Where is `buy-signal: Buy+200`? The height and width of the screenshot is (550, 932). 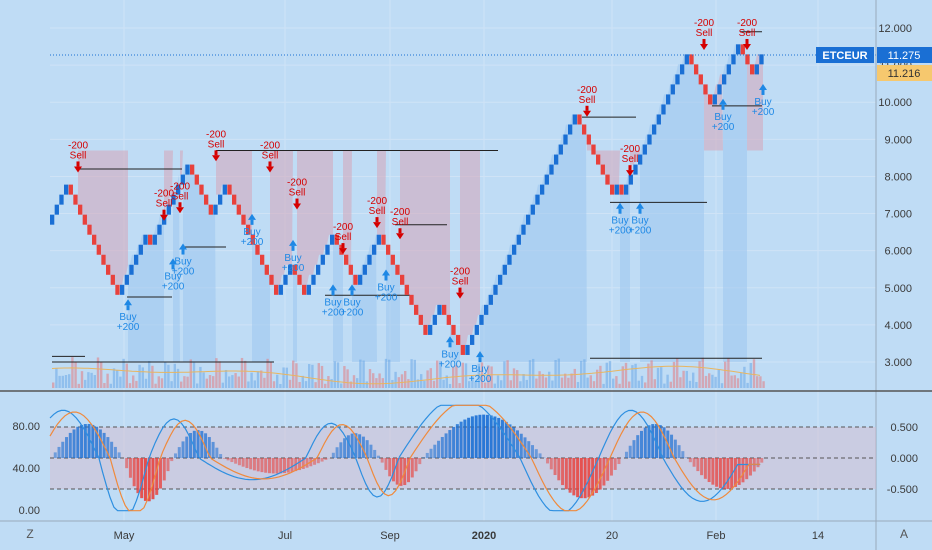 buy-signal: Buy+200 is located at coordinates (173, 275).